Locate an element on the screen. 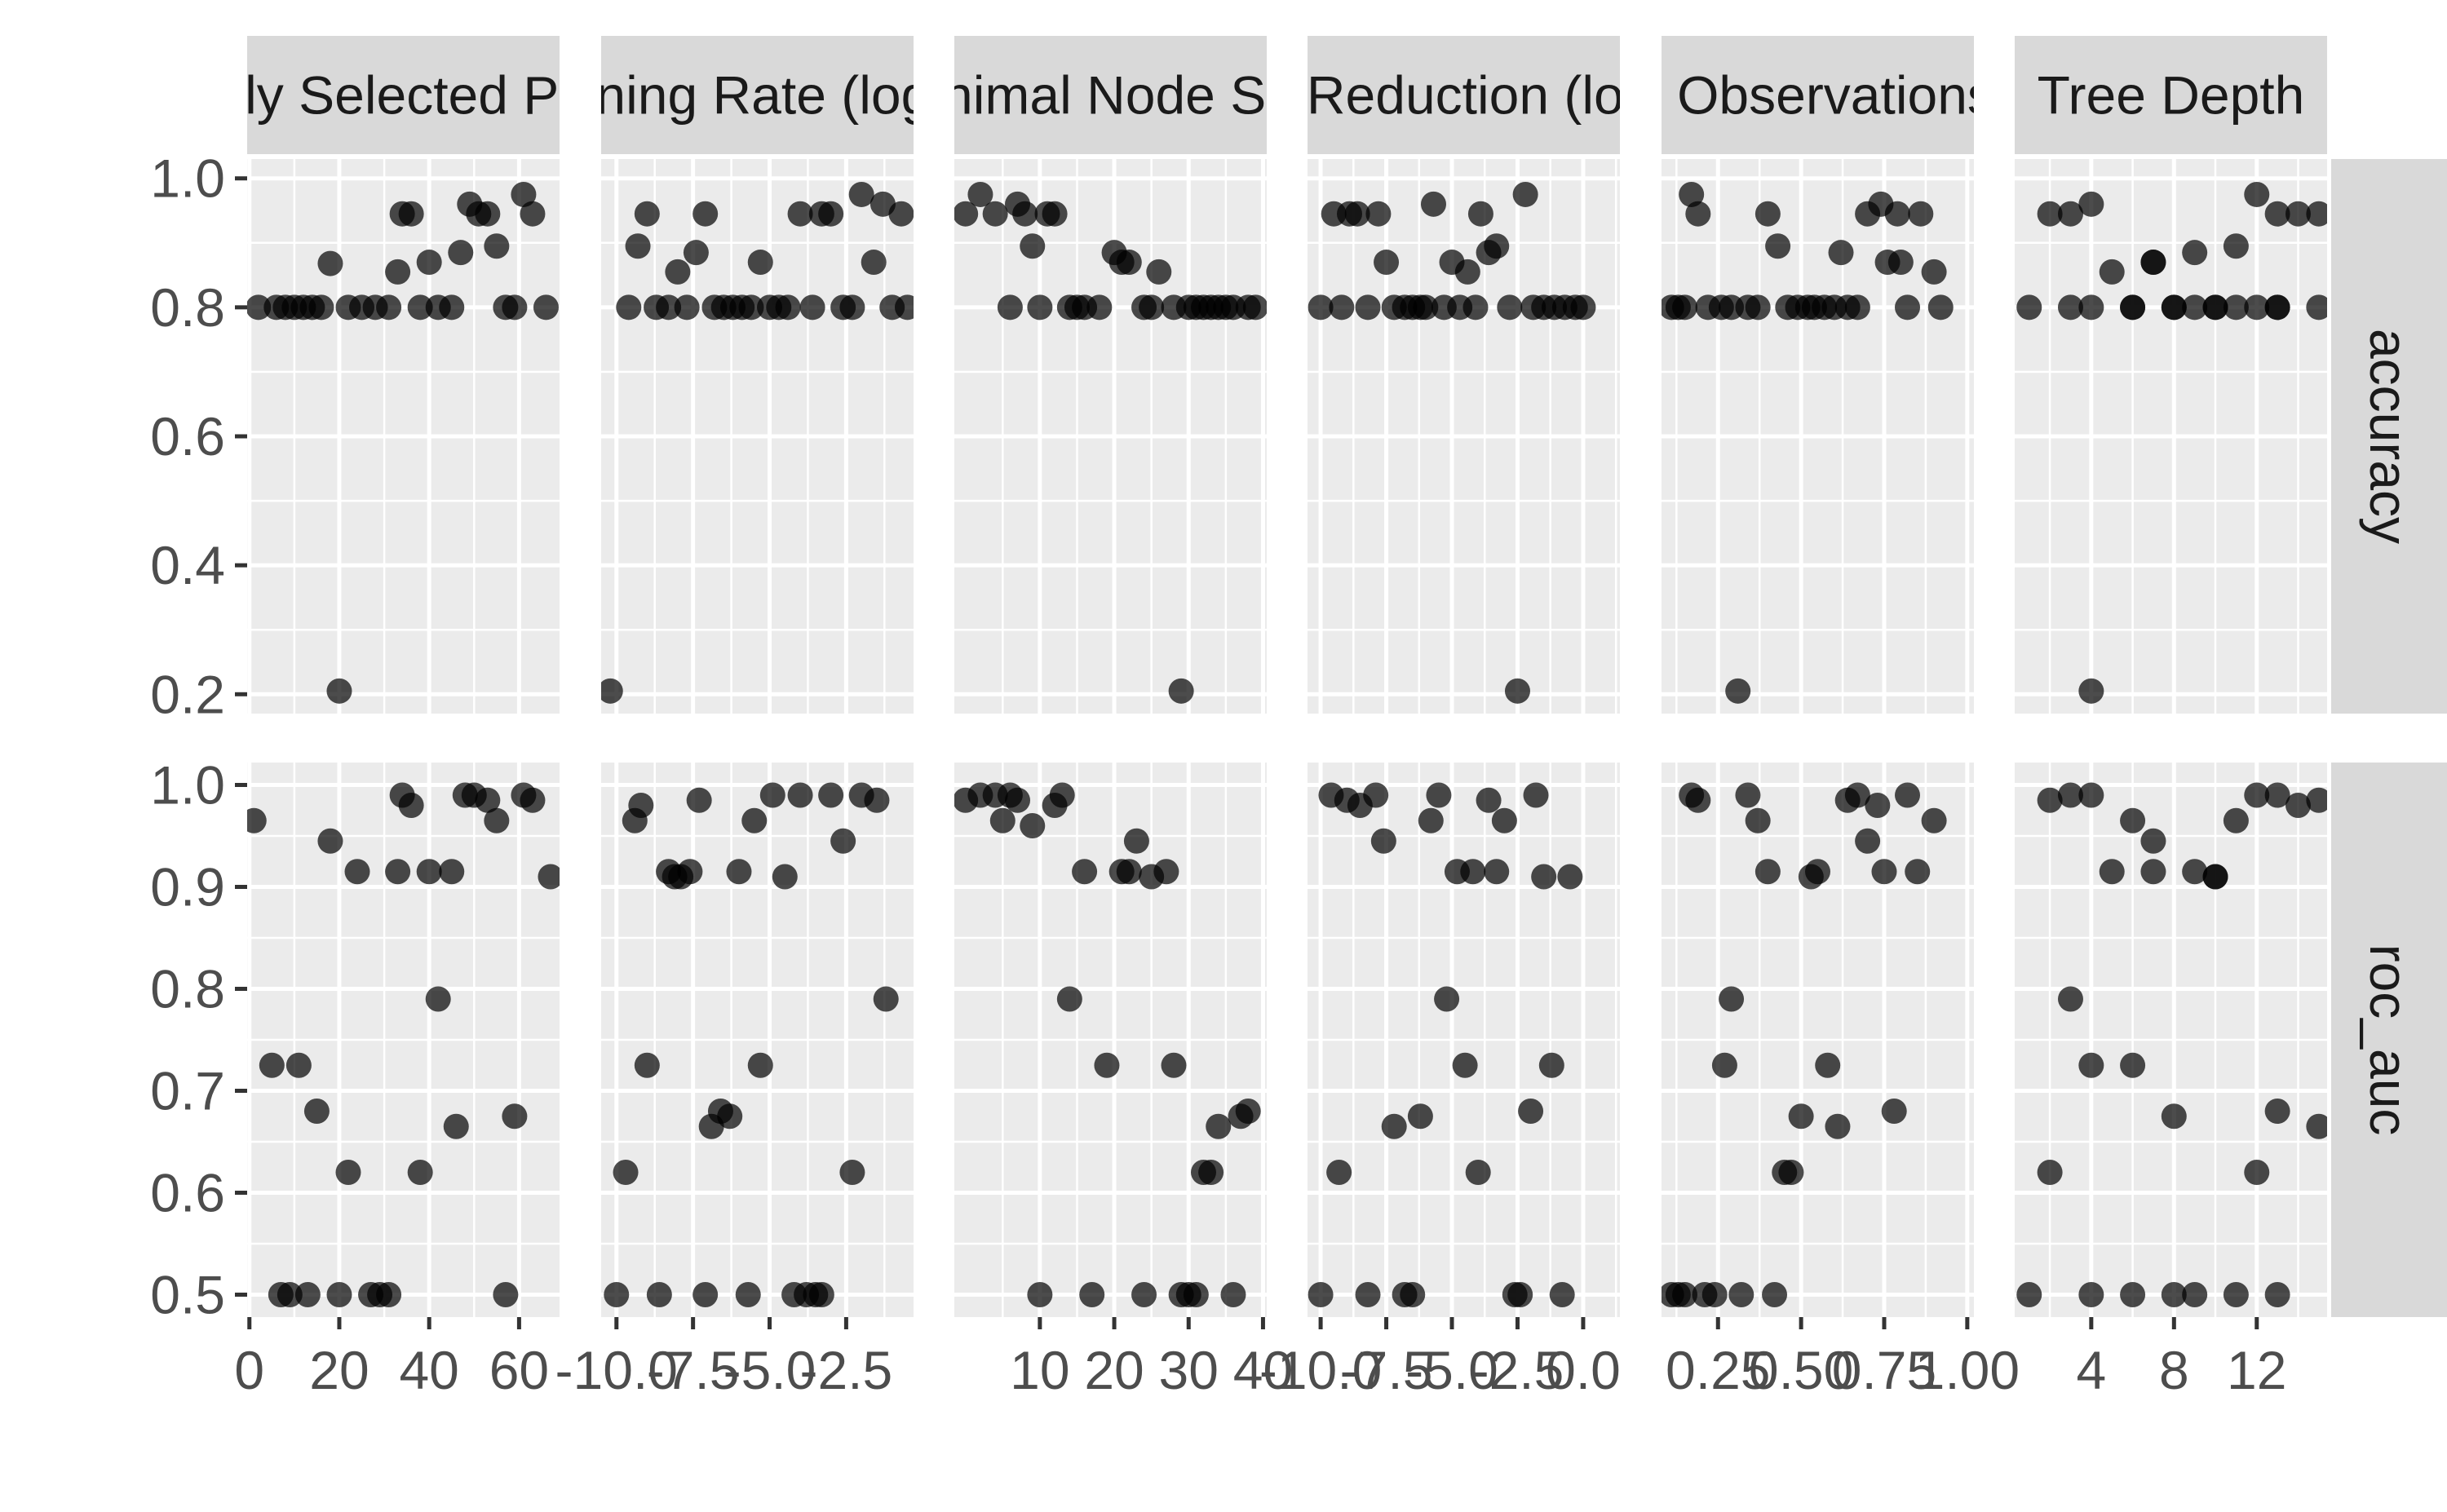 The image size is (2447, 1512). x-tick-label: 8 is located at coordinates (2174, 1370).